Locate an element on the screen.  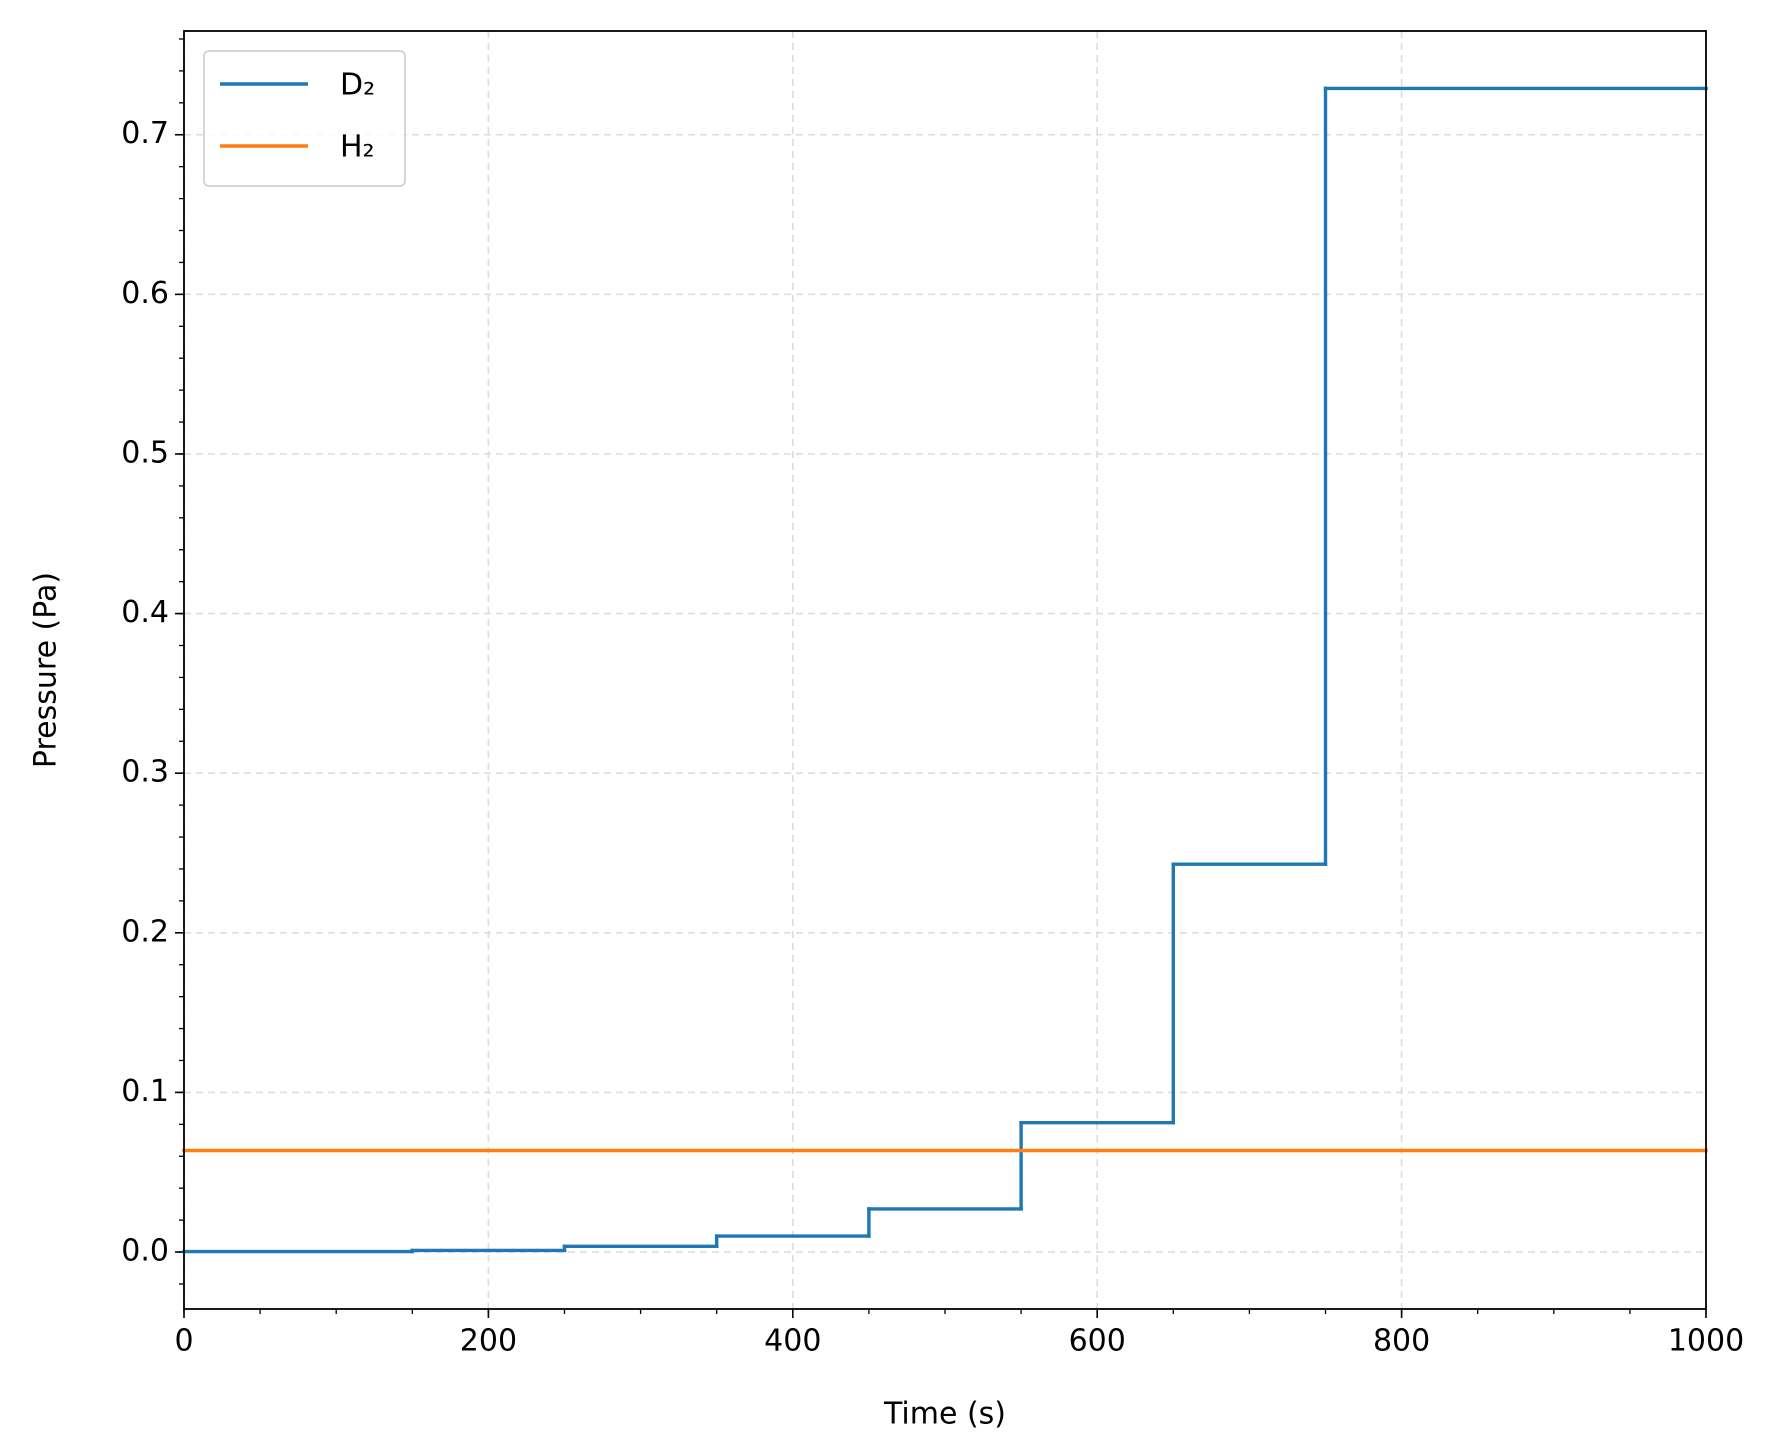
legend-label: D₂ is located at coordinates (357, 85).